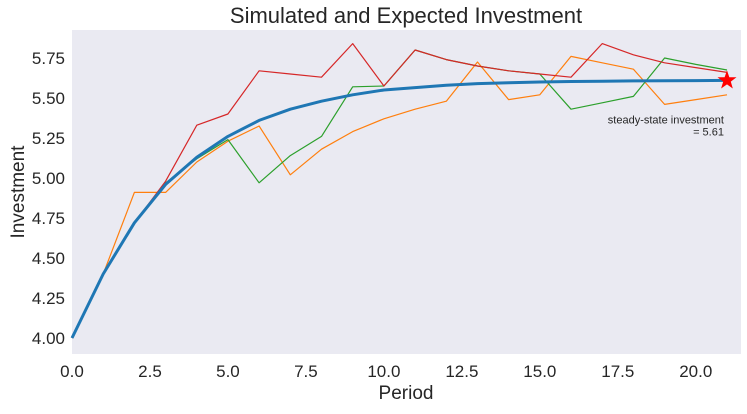 The image size is (747, 414). I want to click on y-tick-label: 5.50, so click(48, 98).